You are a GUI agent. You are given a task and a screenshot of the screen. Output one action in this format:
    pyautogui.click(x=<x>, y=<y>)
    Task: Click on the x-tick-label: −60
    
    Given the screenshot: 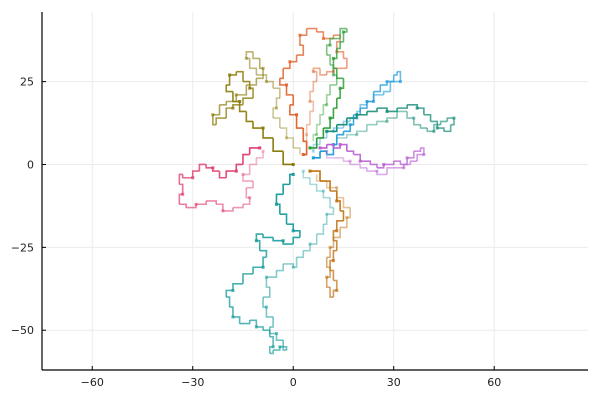 What is the action you would take?
    pyautogui.click(x=92, y=382)
    